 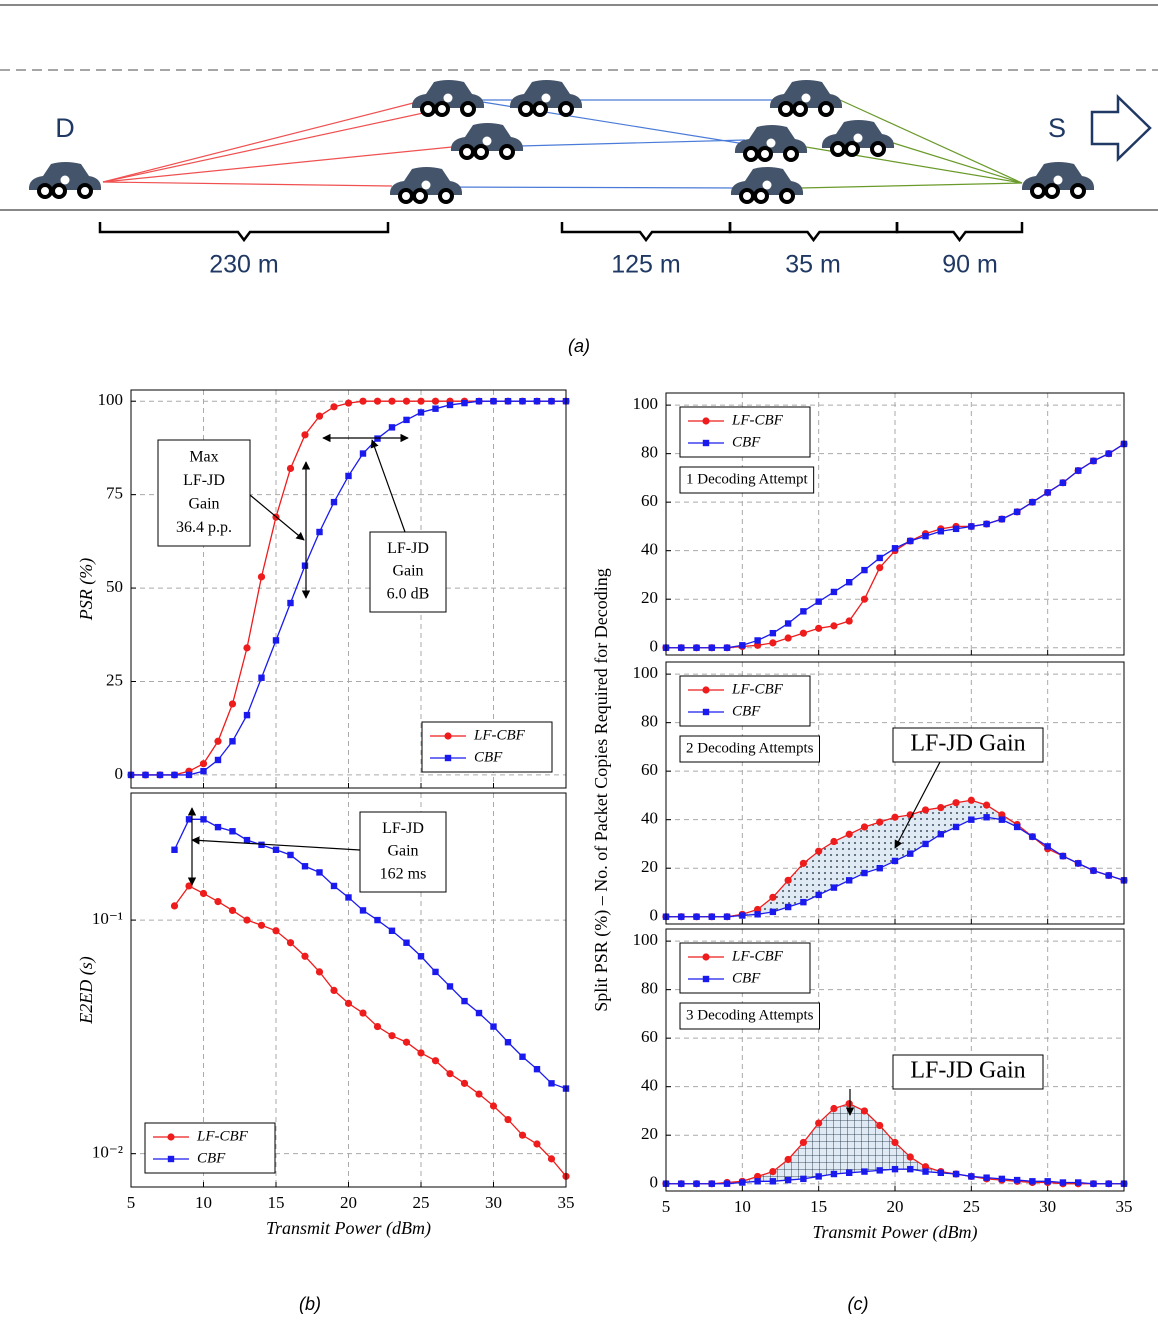 I want to click on y-tick-label: 80, so click(x=649, y=452).